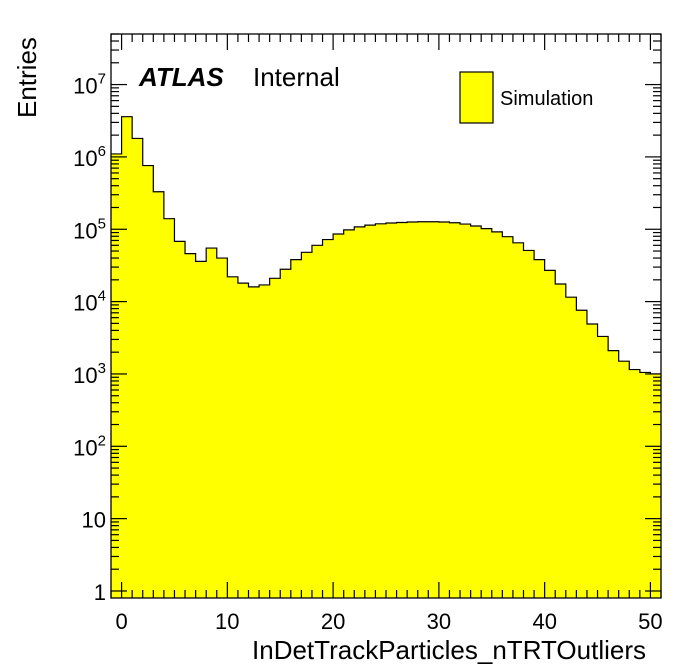 This screenshot has width=696, height=672. What do you see at coordinates (476, 97) in the screenshot?
I see `legend-swatch` at bounding box center [476, 97].